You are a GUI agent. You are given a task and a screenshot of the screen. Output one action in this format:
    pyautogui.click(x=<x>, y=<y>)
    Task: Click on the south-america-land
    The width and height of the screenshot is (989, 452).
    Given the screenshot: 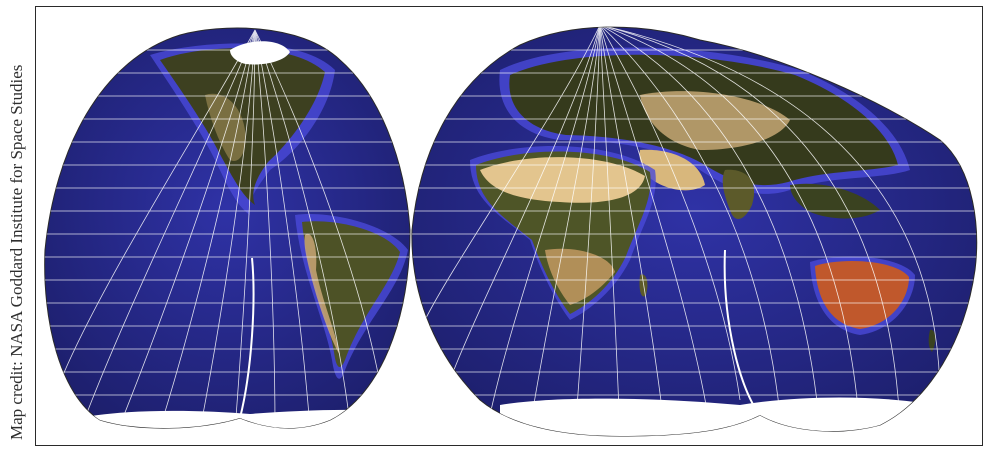 What is the action you would take?
    pyautogui.click(x=351, y=294)
    